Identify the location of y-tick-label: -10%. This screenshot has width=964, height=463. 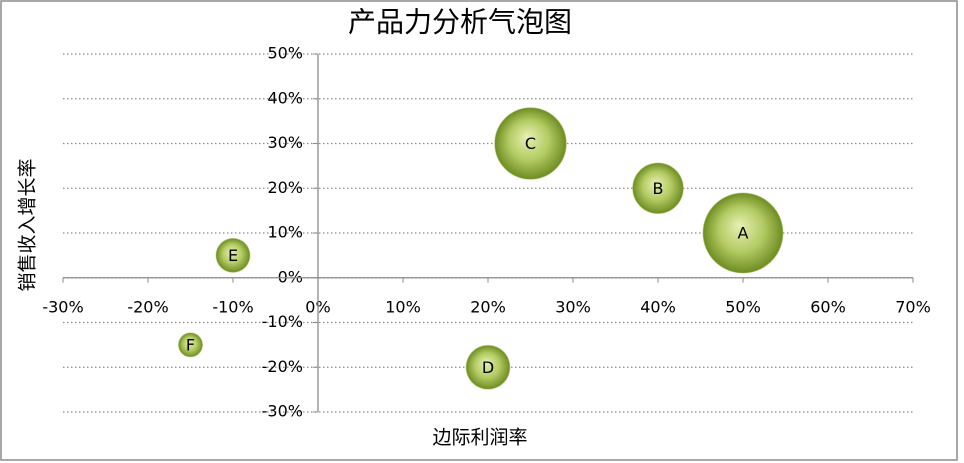
(282, 321).